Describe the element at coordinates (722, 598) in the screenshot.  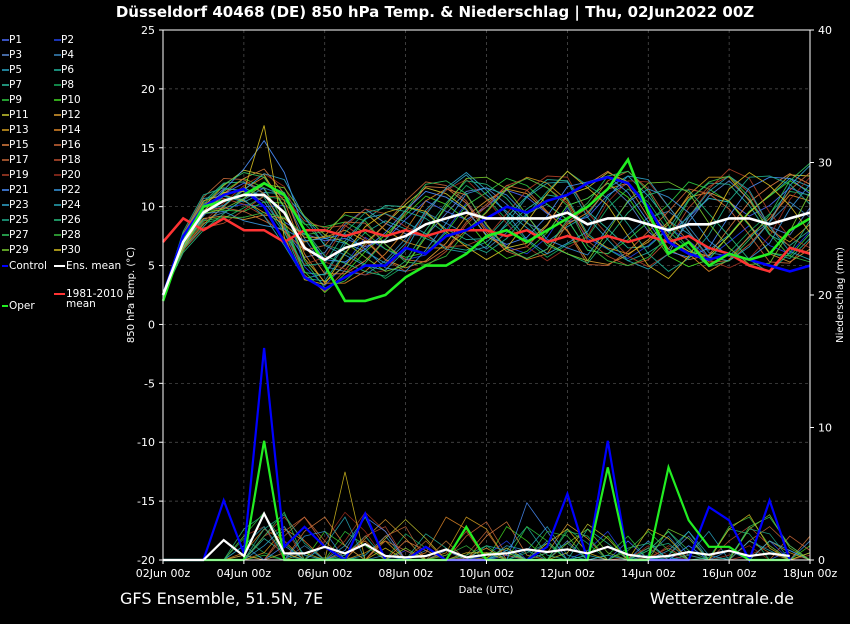
I see `footer-site-credit: Wetterzentrale.de` at that location.